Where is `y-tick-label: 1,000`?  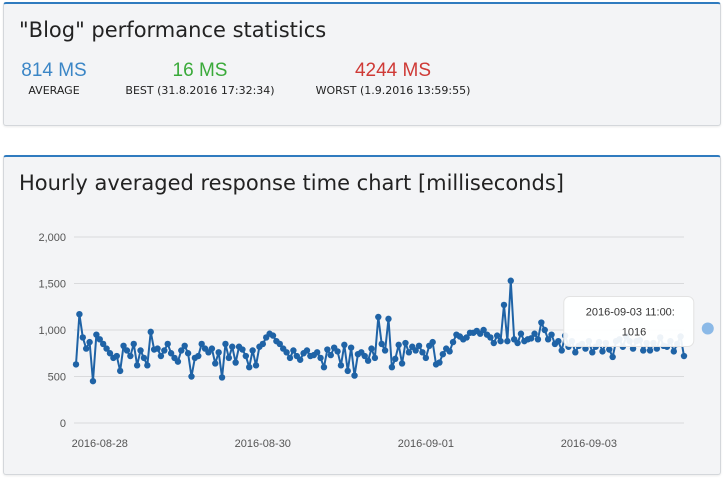 y-tick-label: 1,000 is located at coordinates (52, 331).